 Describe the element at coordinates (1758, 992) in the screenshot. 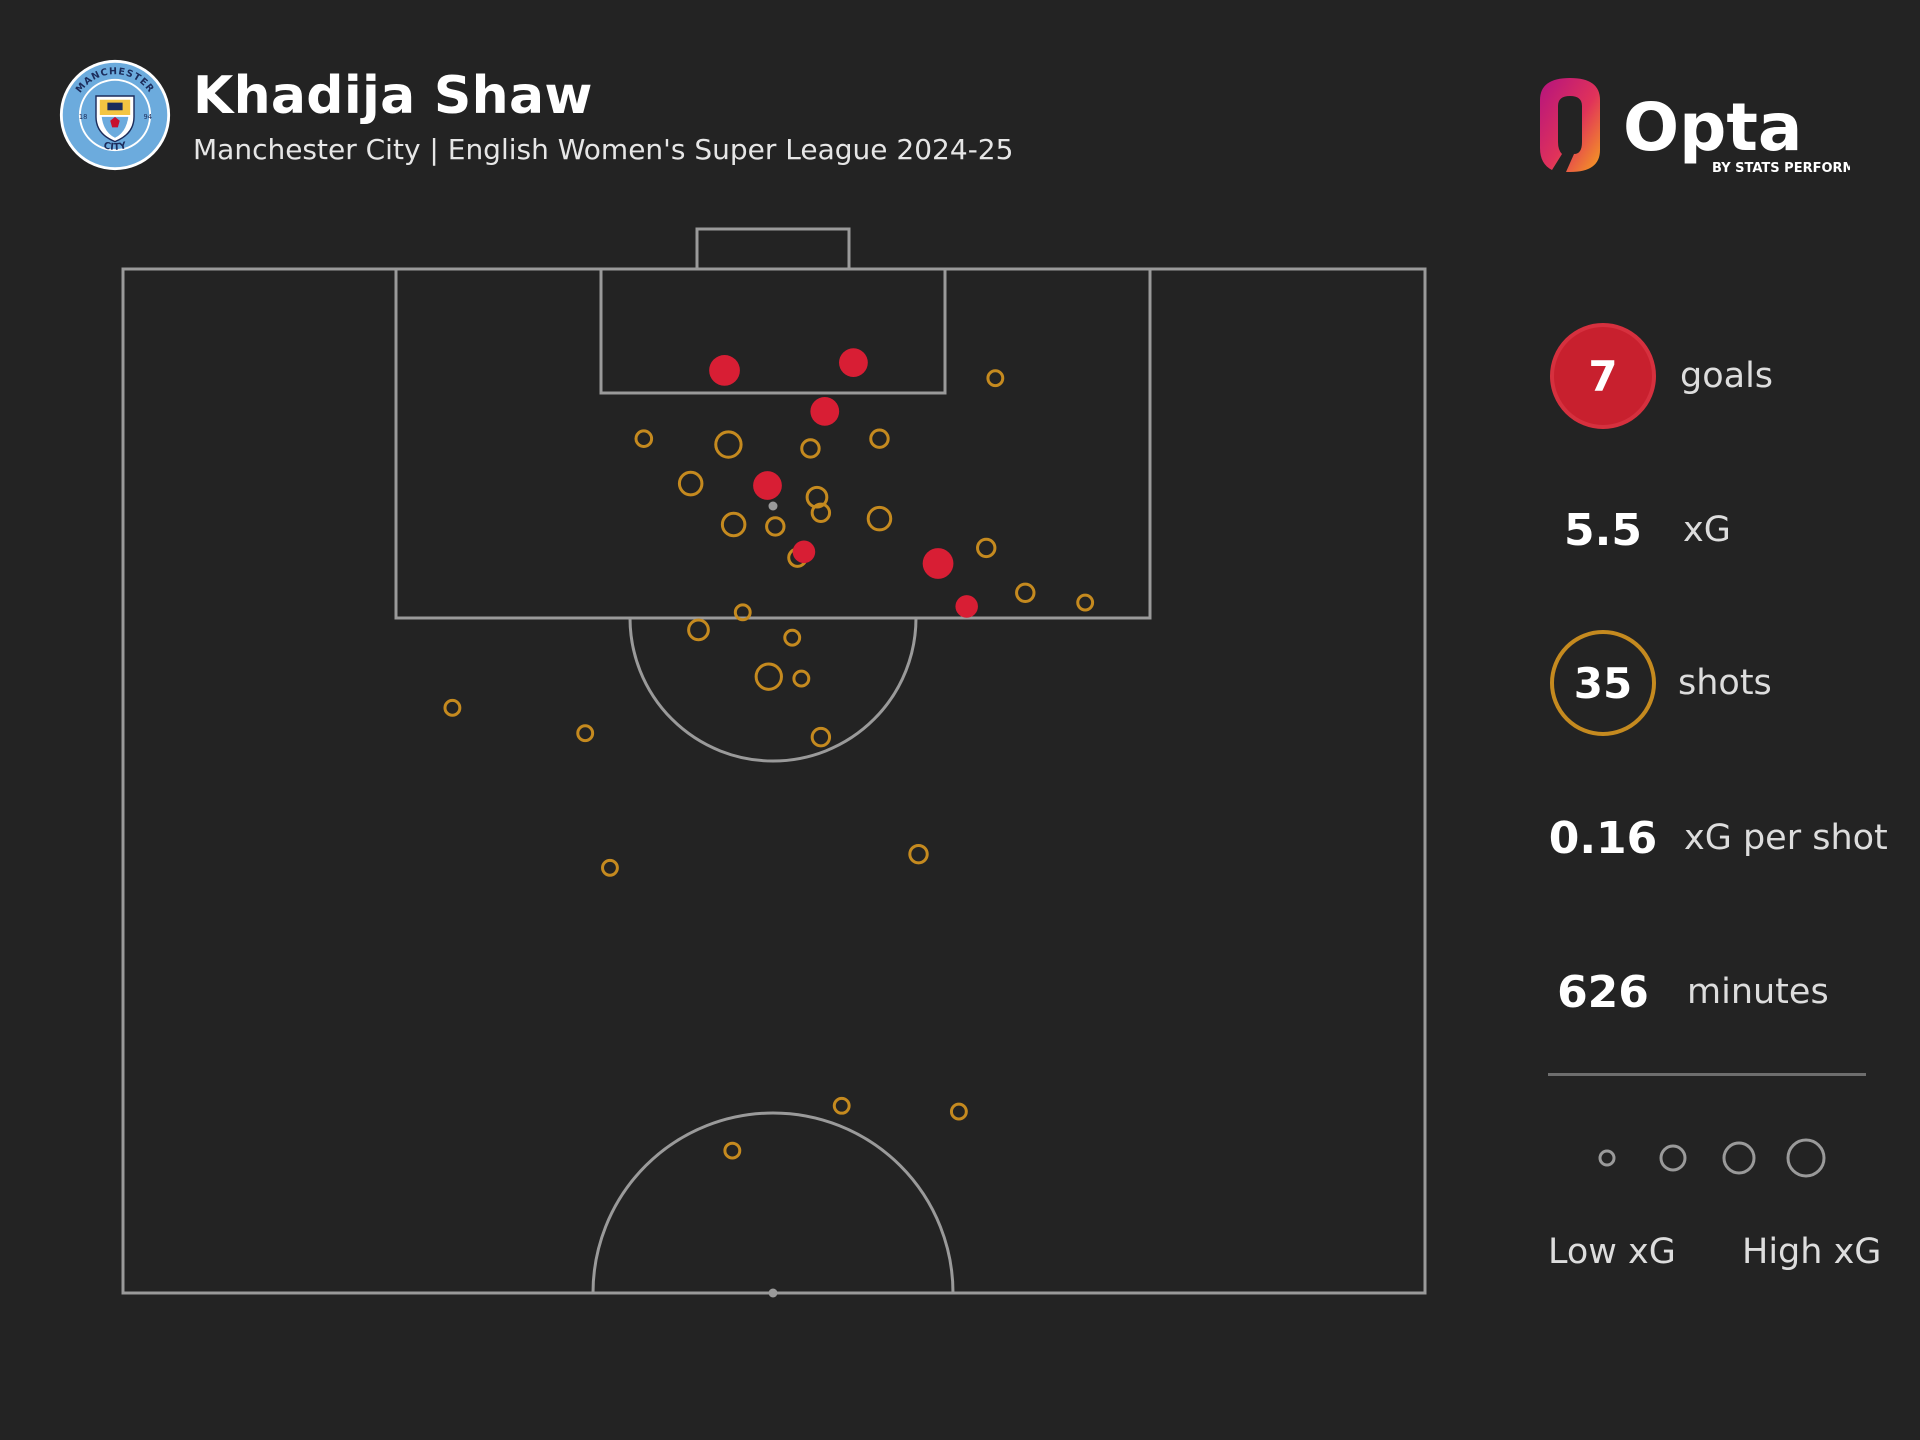

I see `stat-label-minutes: minutes` at that location.